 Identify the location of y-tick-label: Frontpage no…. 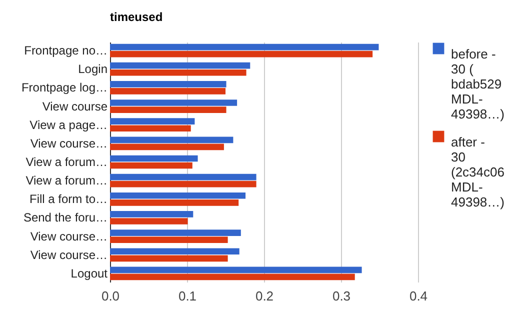
(66, 51).